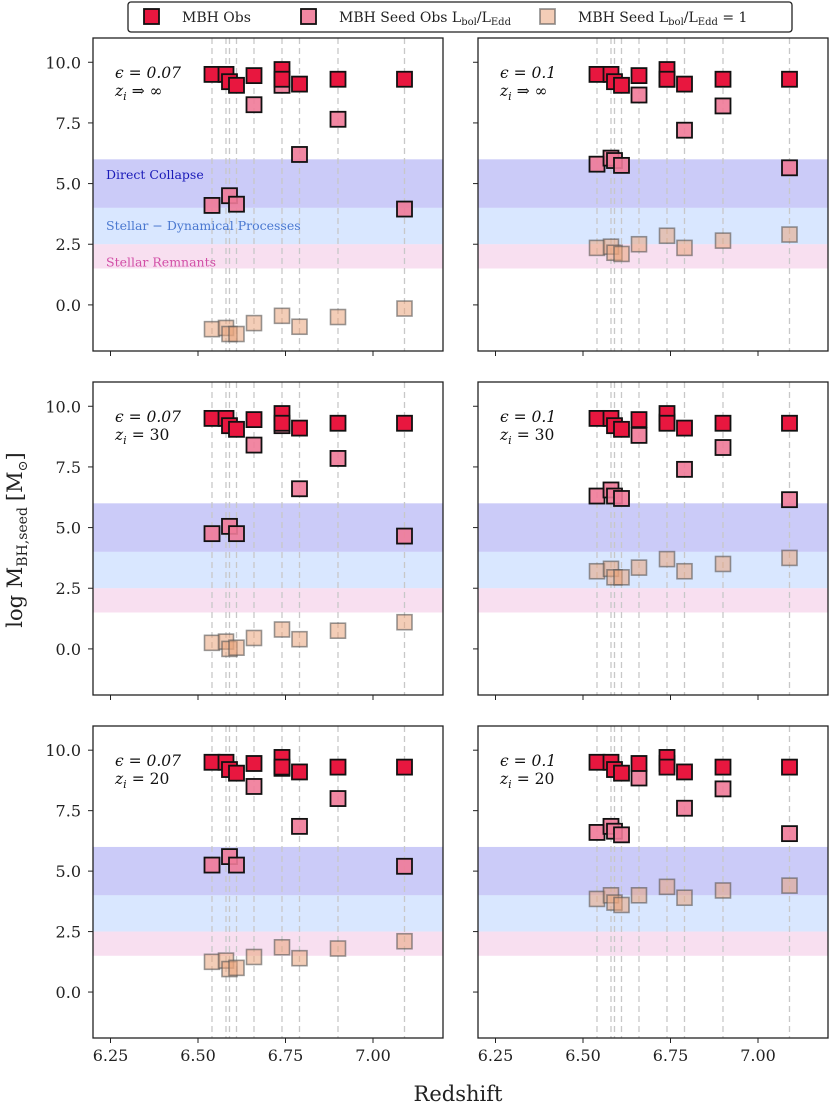 The width and height of the screenshot is (830, 1112). What do you see at coordinates (671, 1055) in the screenshot?
I see `x-tick-label: 6.75` at bounding box center [671, 1055].